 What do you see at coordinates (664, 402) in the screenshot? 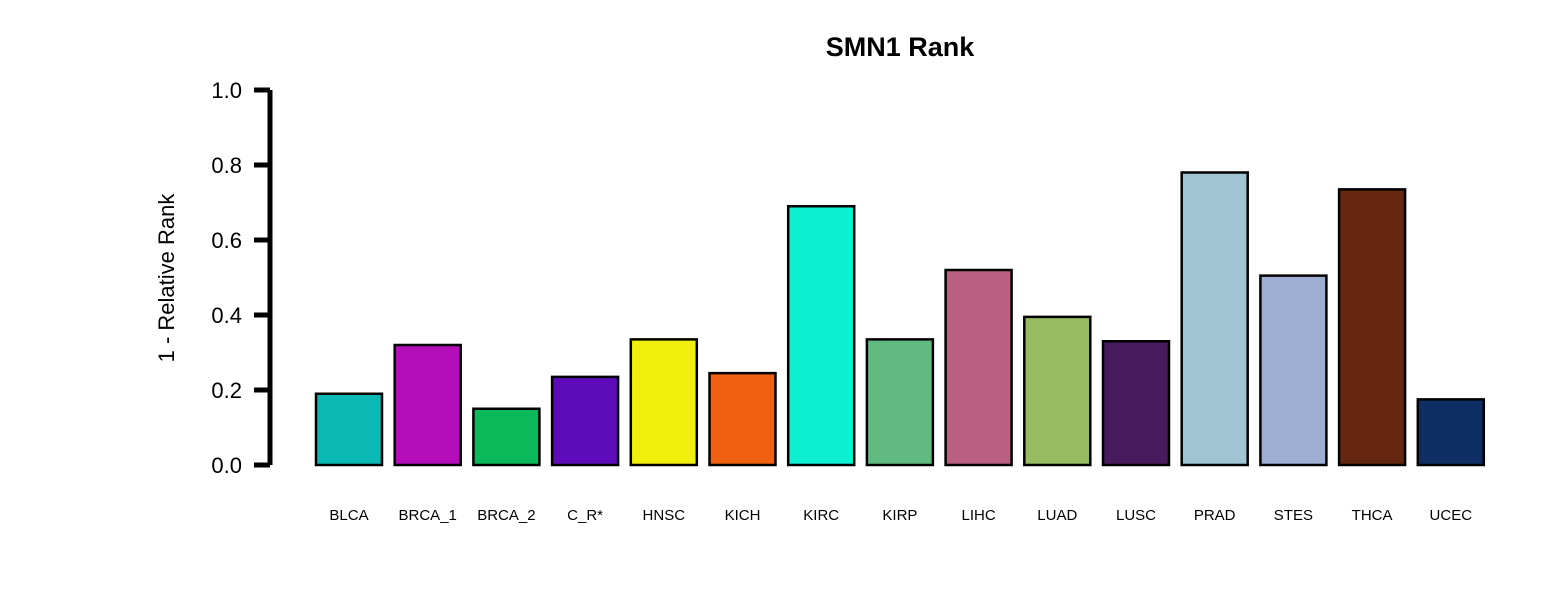
I see `bar-hnsc` at bounding box center [664, 402].